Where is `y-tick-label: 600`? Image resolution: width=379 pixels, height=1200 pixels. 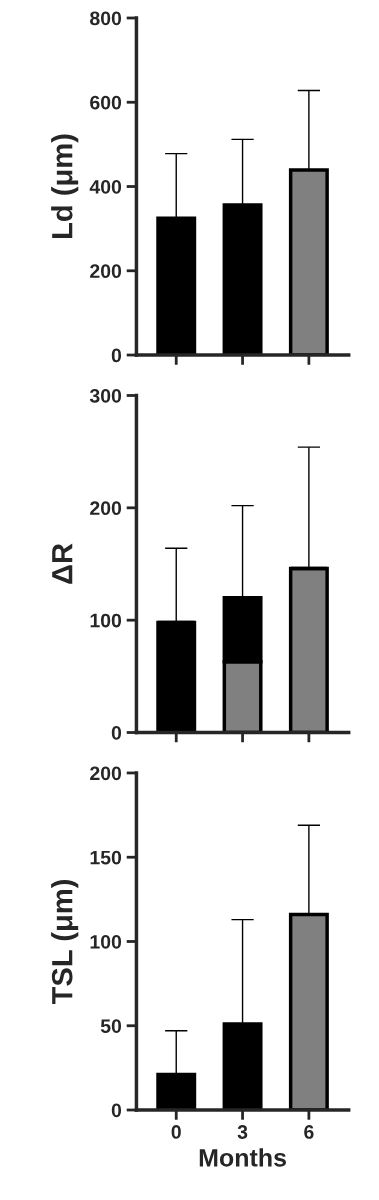
y-tick-label: 600 is located at coordinates (106, 102).